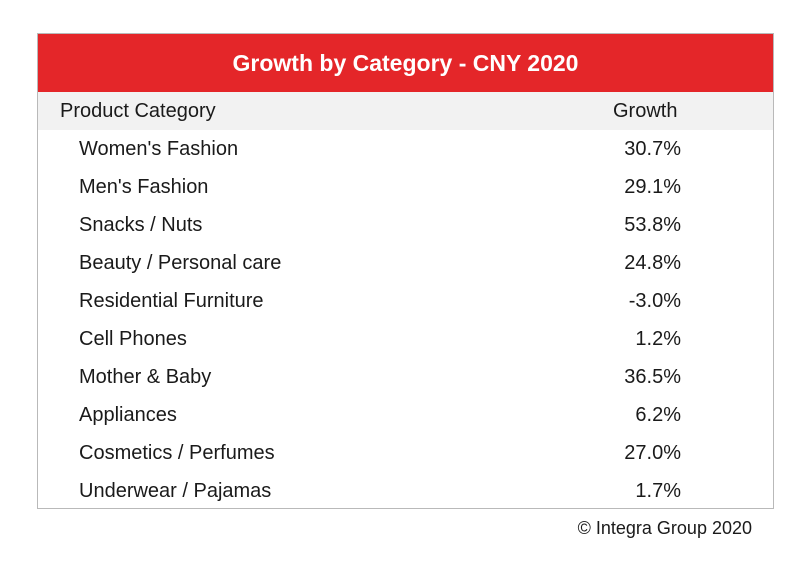 The width and height of the screenshot is (812, 576). What do you see at coordinates (652, 225) in the screenshot?
I see `growth-cell: 53.8%` at bounding box center [652, 225].